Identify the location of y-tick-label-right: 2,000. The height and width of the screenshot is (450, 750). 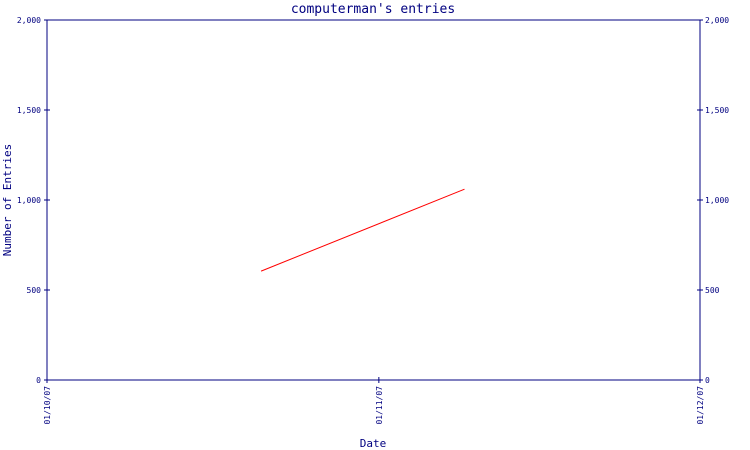
(717, 20).